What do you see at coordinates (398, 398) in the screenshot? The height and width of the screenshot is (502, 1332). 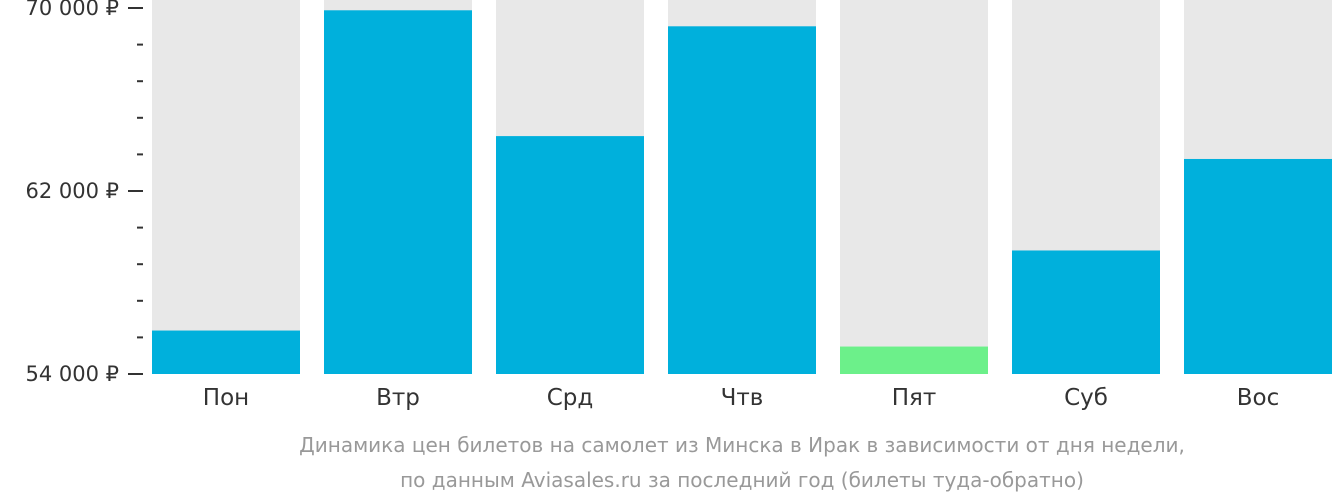 I see `x-tick-label: Втр` at bounding box center [398, 398].